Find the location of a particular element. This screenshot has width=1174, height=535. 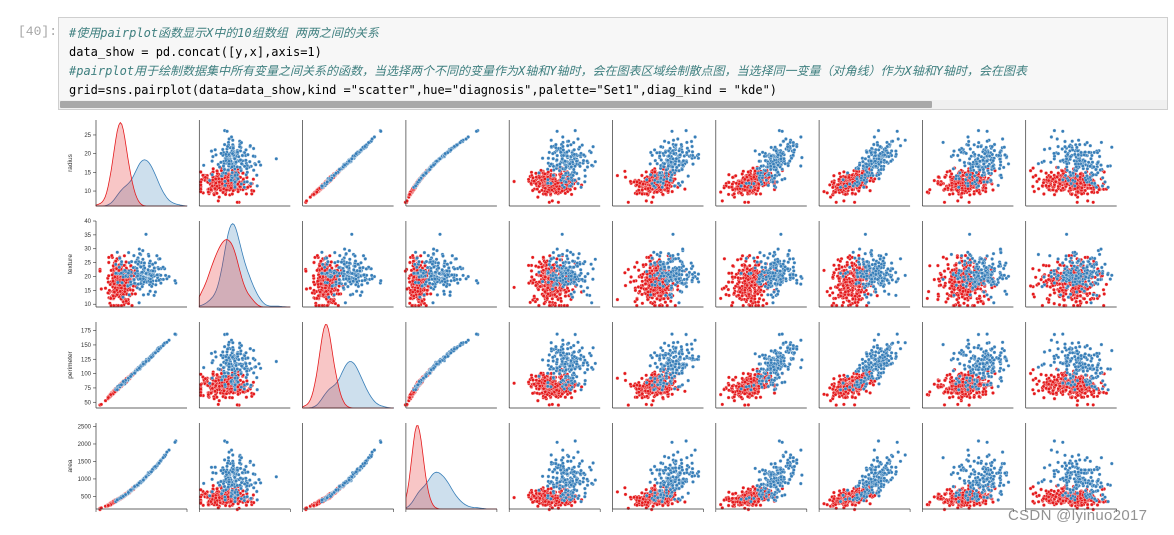

y-tick-label: 20 is located at coordinates (87, 155).